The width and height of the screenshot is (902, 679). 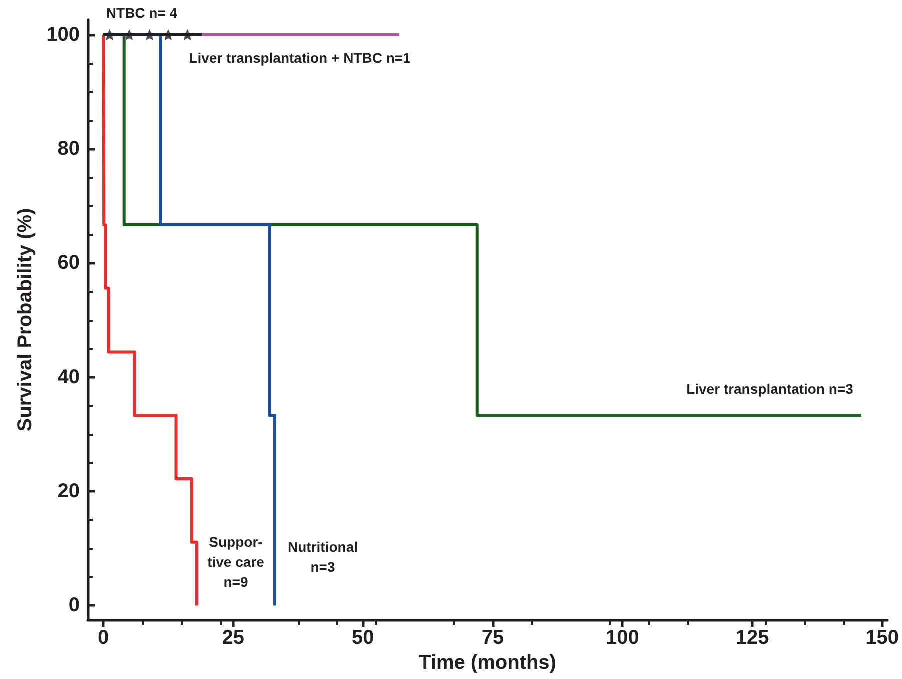 What do you see at coordinates (69, 491) in the screenshot?
I see `y-tick-label: 20` at bounding box center [69, 491].